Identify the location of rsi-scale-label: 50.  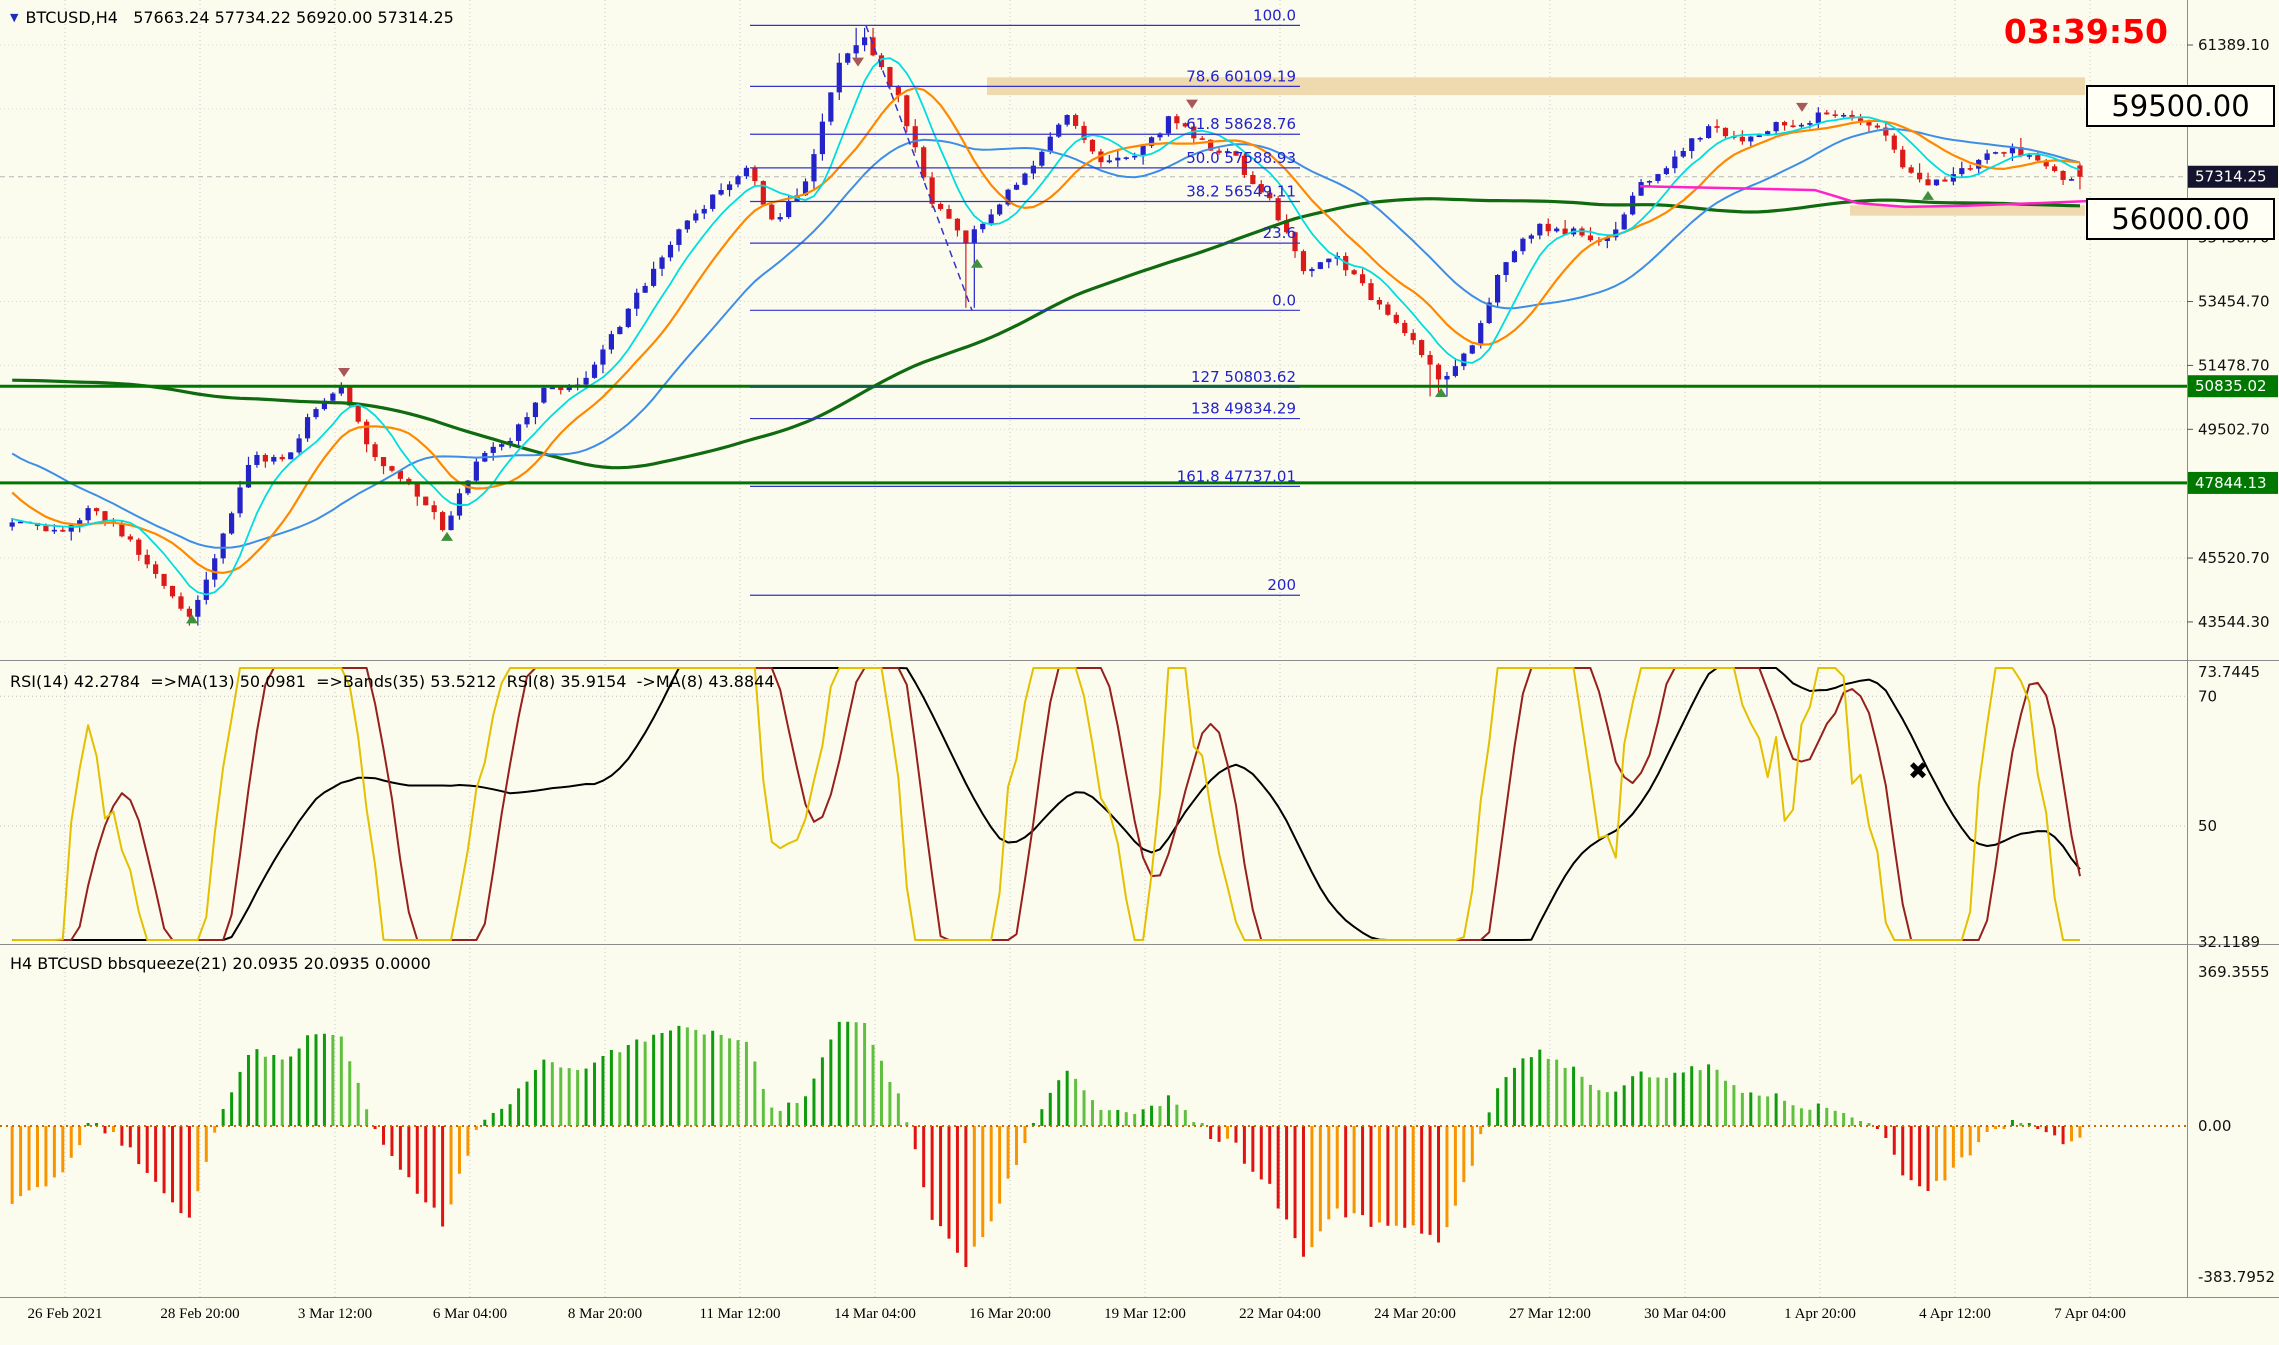
(2207, 826).